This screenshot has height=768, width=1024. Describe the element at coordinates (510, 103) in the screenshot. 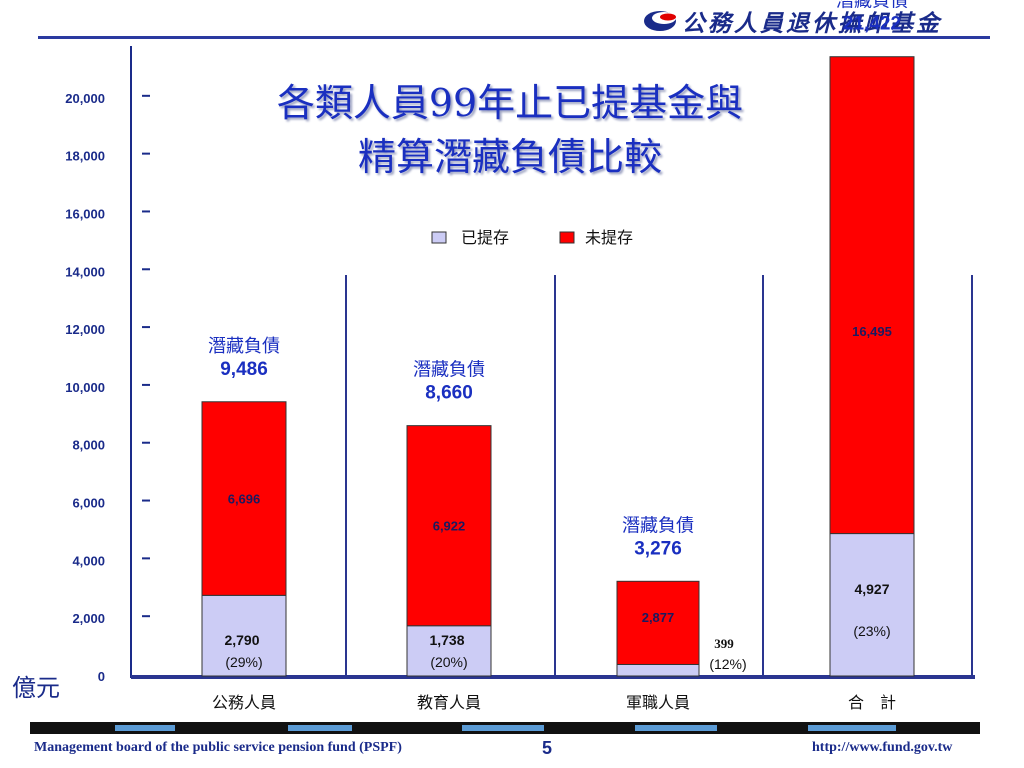

I see `title-line-1: 各類人員99年止已提基金與` at that location.